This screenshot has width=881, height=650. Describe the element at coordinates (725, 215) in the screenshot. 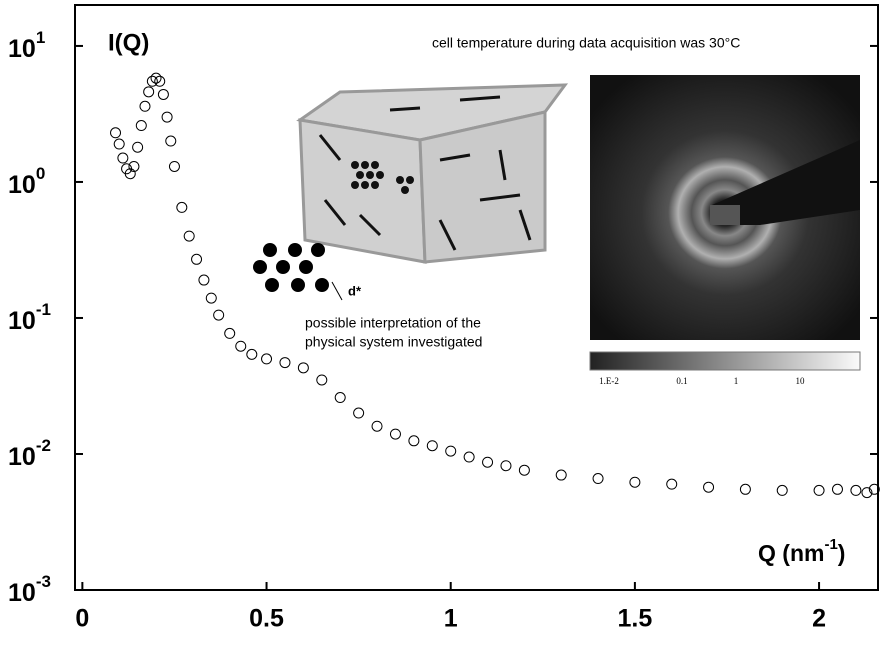

I see `beamstop-tip` at that location.